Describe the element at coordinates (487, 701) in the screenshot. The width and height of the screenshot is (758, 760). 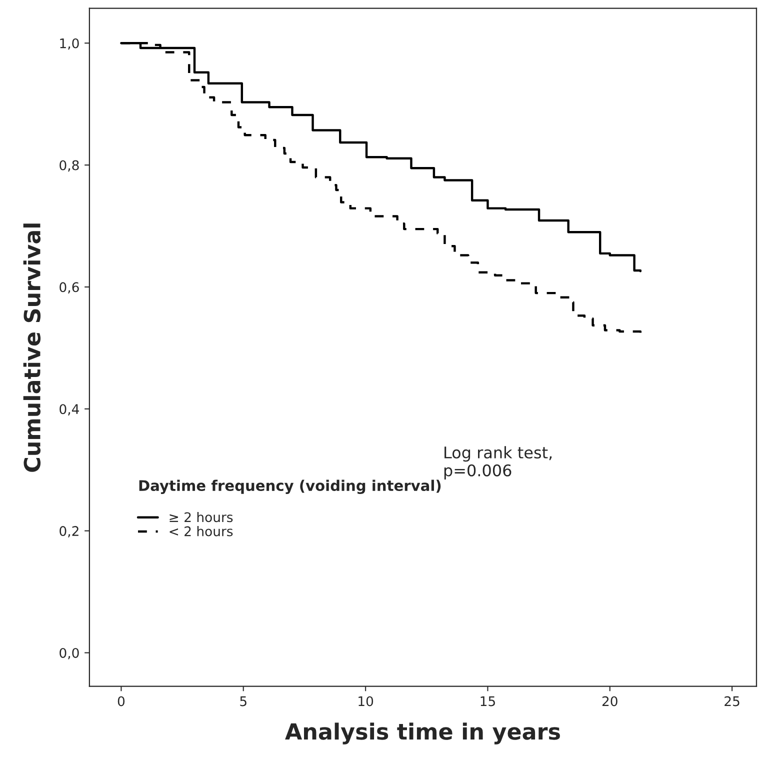
I see `x-tick-label: 15` at that location.